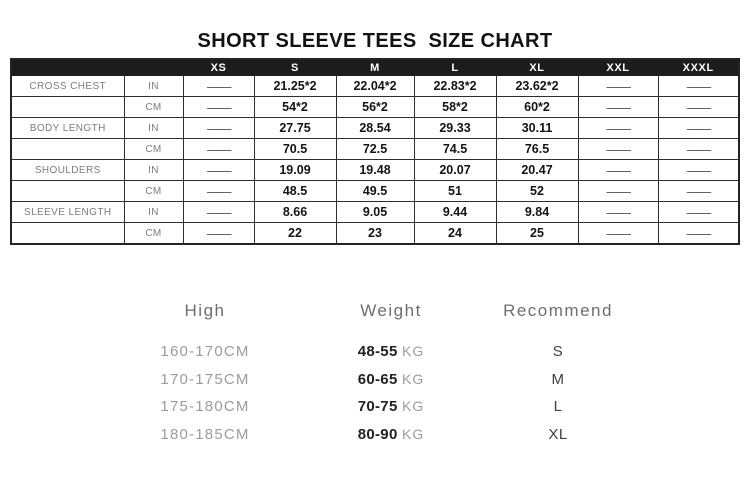 The image size is (750, 483). I want to click on size-chart-row: SHOULDERS IN —— 19.09 19.48 20.07 20.47 —— ——, so click(375, 170).